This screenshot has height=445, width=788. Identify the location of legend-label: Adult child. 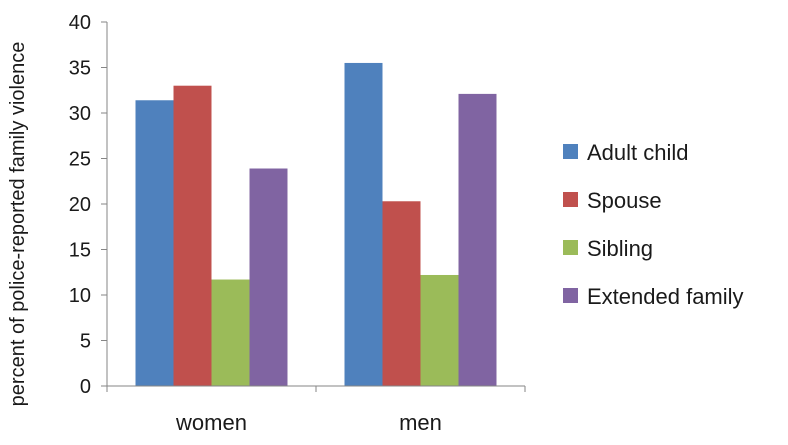
(638, 152).